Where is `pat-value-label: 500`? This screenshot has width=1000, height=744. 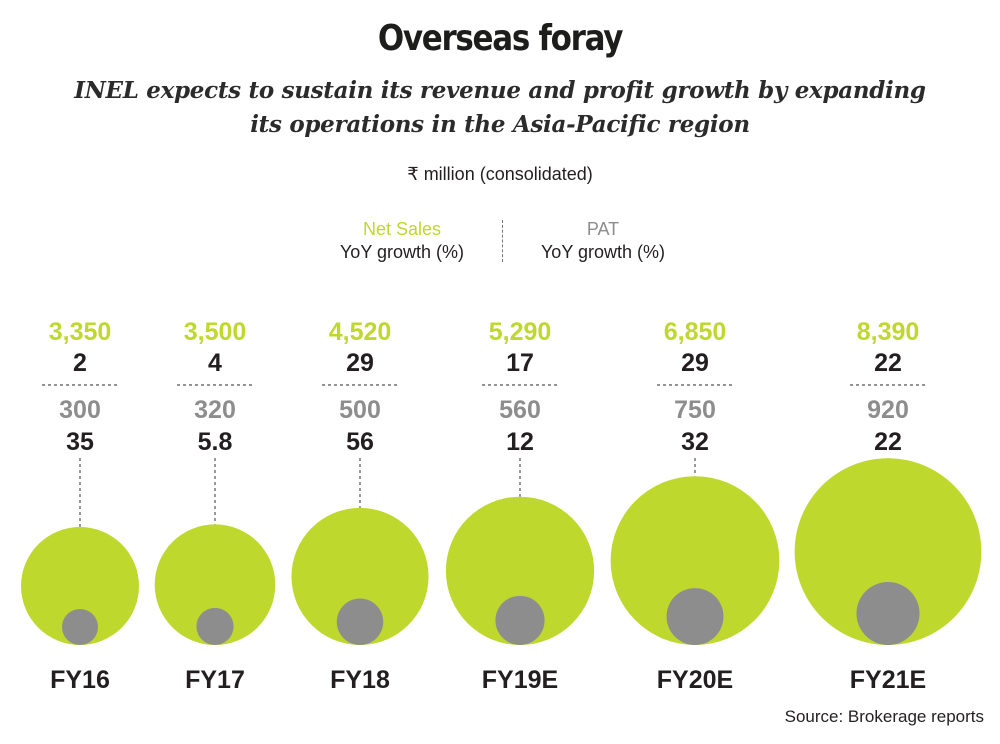 pat-value-label: 500 is located at coordinates (360, 410).